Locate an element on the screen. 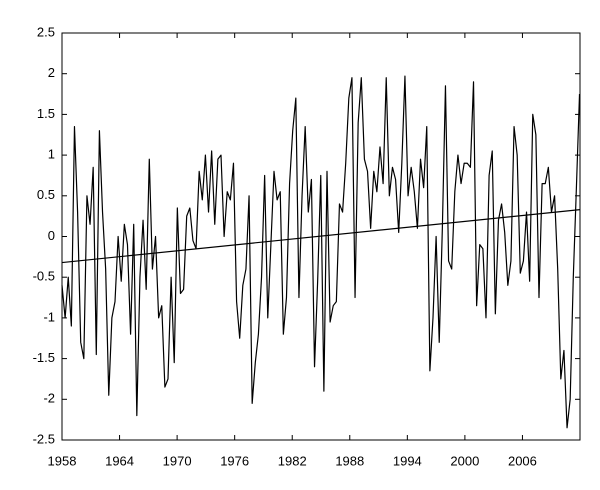 This screenshot has width=600, height=490. y-tick-label: -2.5 is located at coordinates (44, 438).